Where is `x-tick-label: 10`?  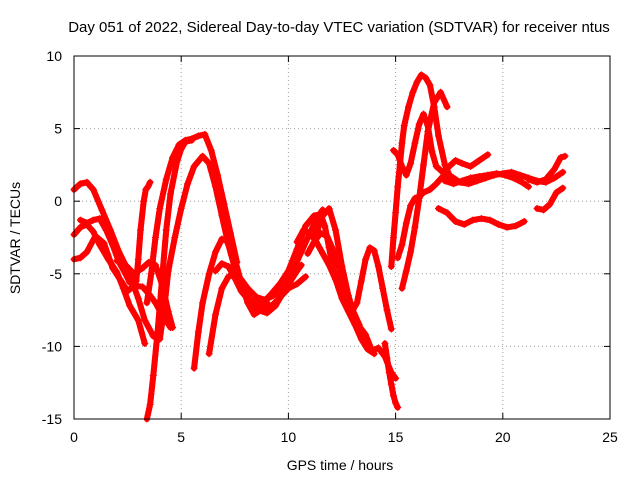 x-tick-label: 10 is located at coordinates (289, 437).